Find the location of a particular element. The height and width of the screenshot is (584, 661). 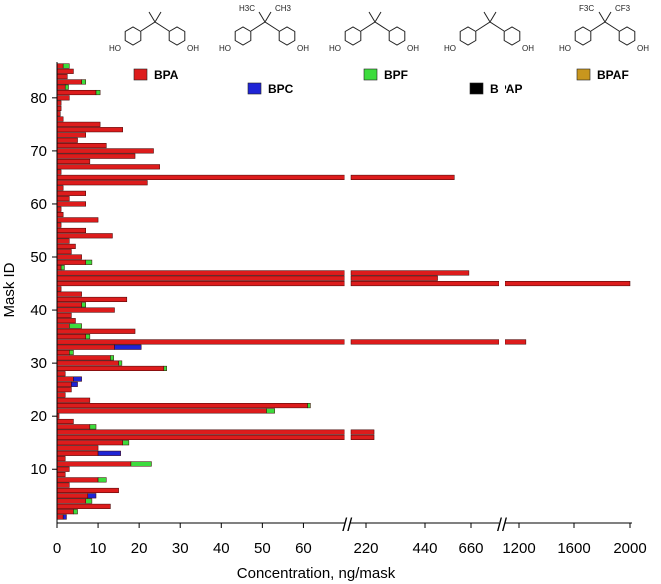

structure-bpc: HO OH H3C CH3 is located at coordinates (264, 28).